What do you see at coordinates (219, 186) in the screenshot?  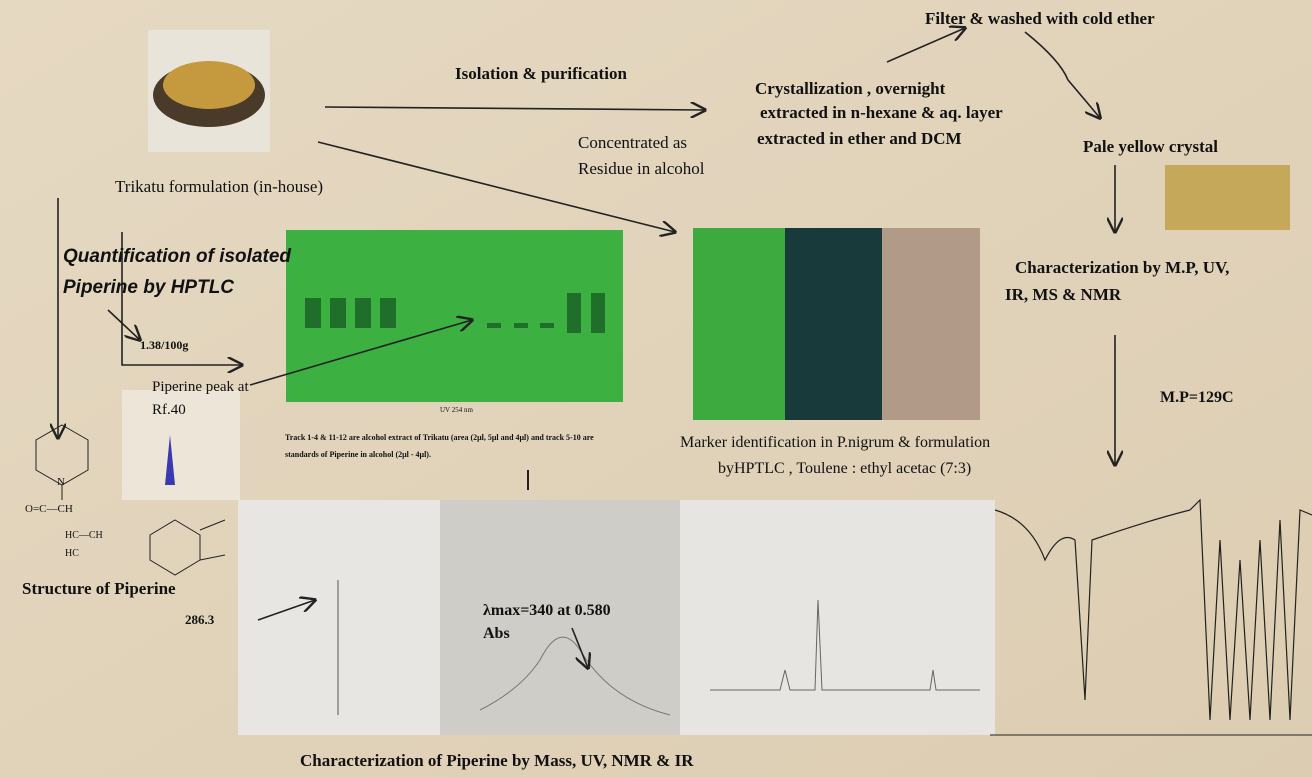 I see `source-text: Trikatu formulation (in-house)` at bounding box center [219, 186].